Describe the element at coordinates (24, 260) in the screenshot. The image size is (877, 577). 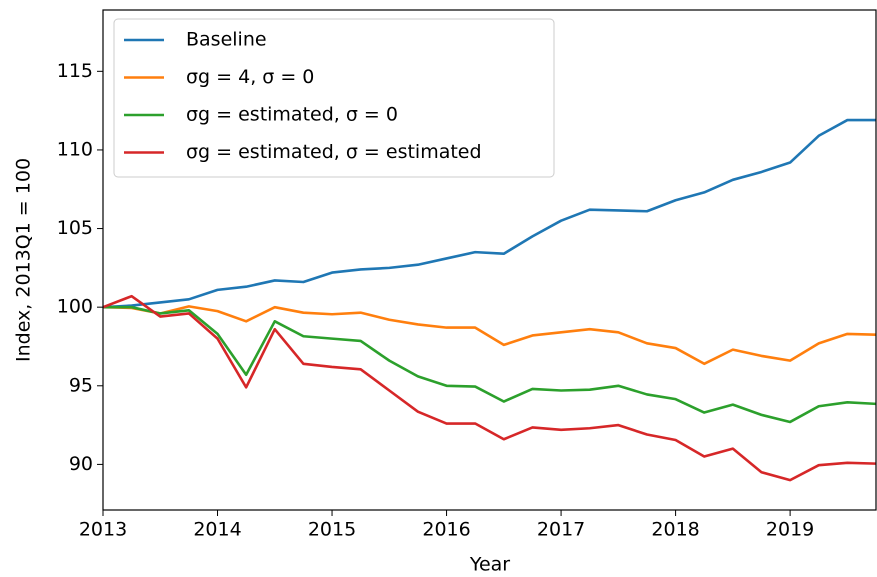
I see `y-axis-label: Index, 2013Q1 = 100` at that location.